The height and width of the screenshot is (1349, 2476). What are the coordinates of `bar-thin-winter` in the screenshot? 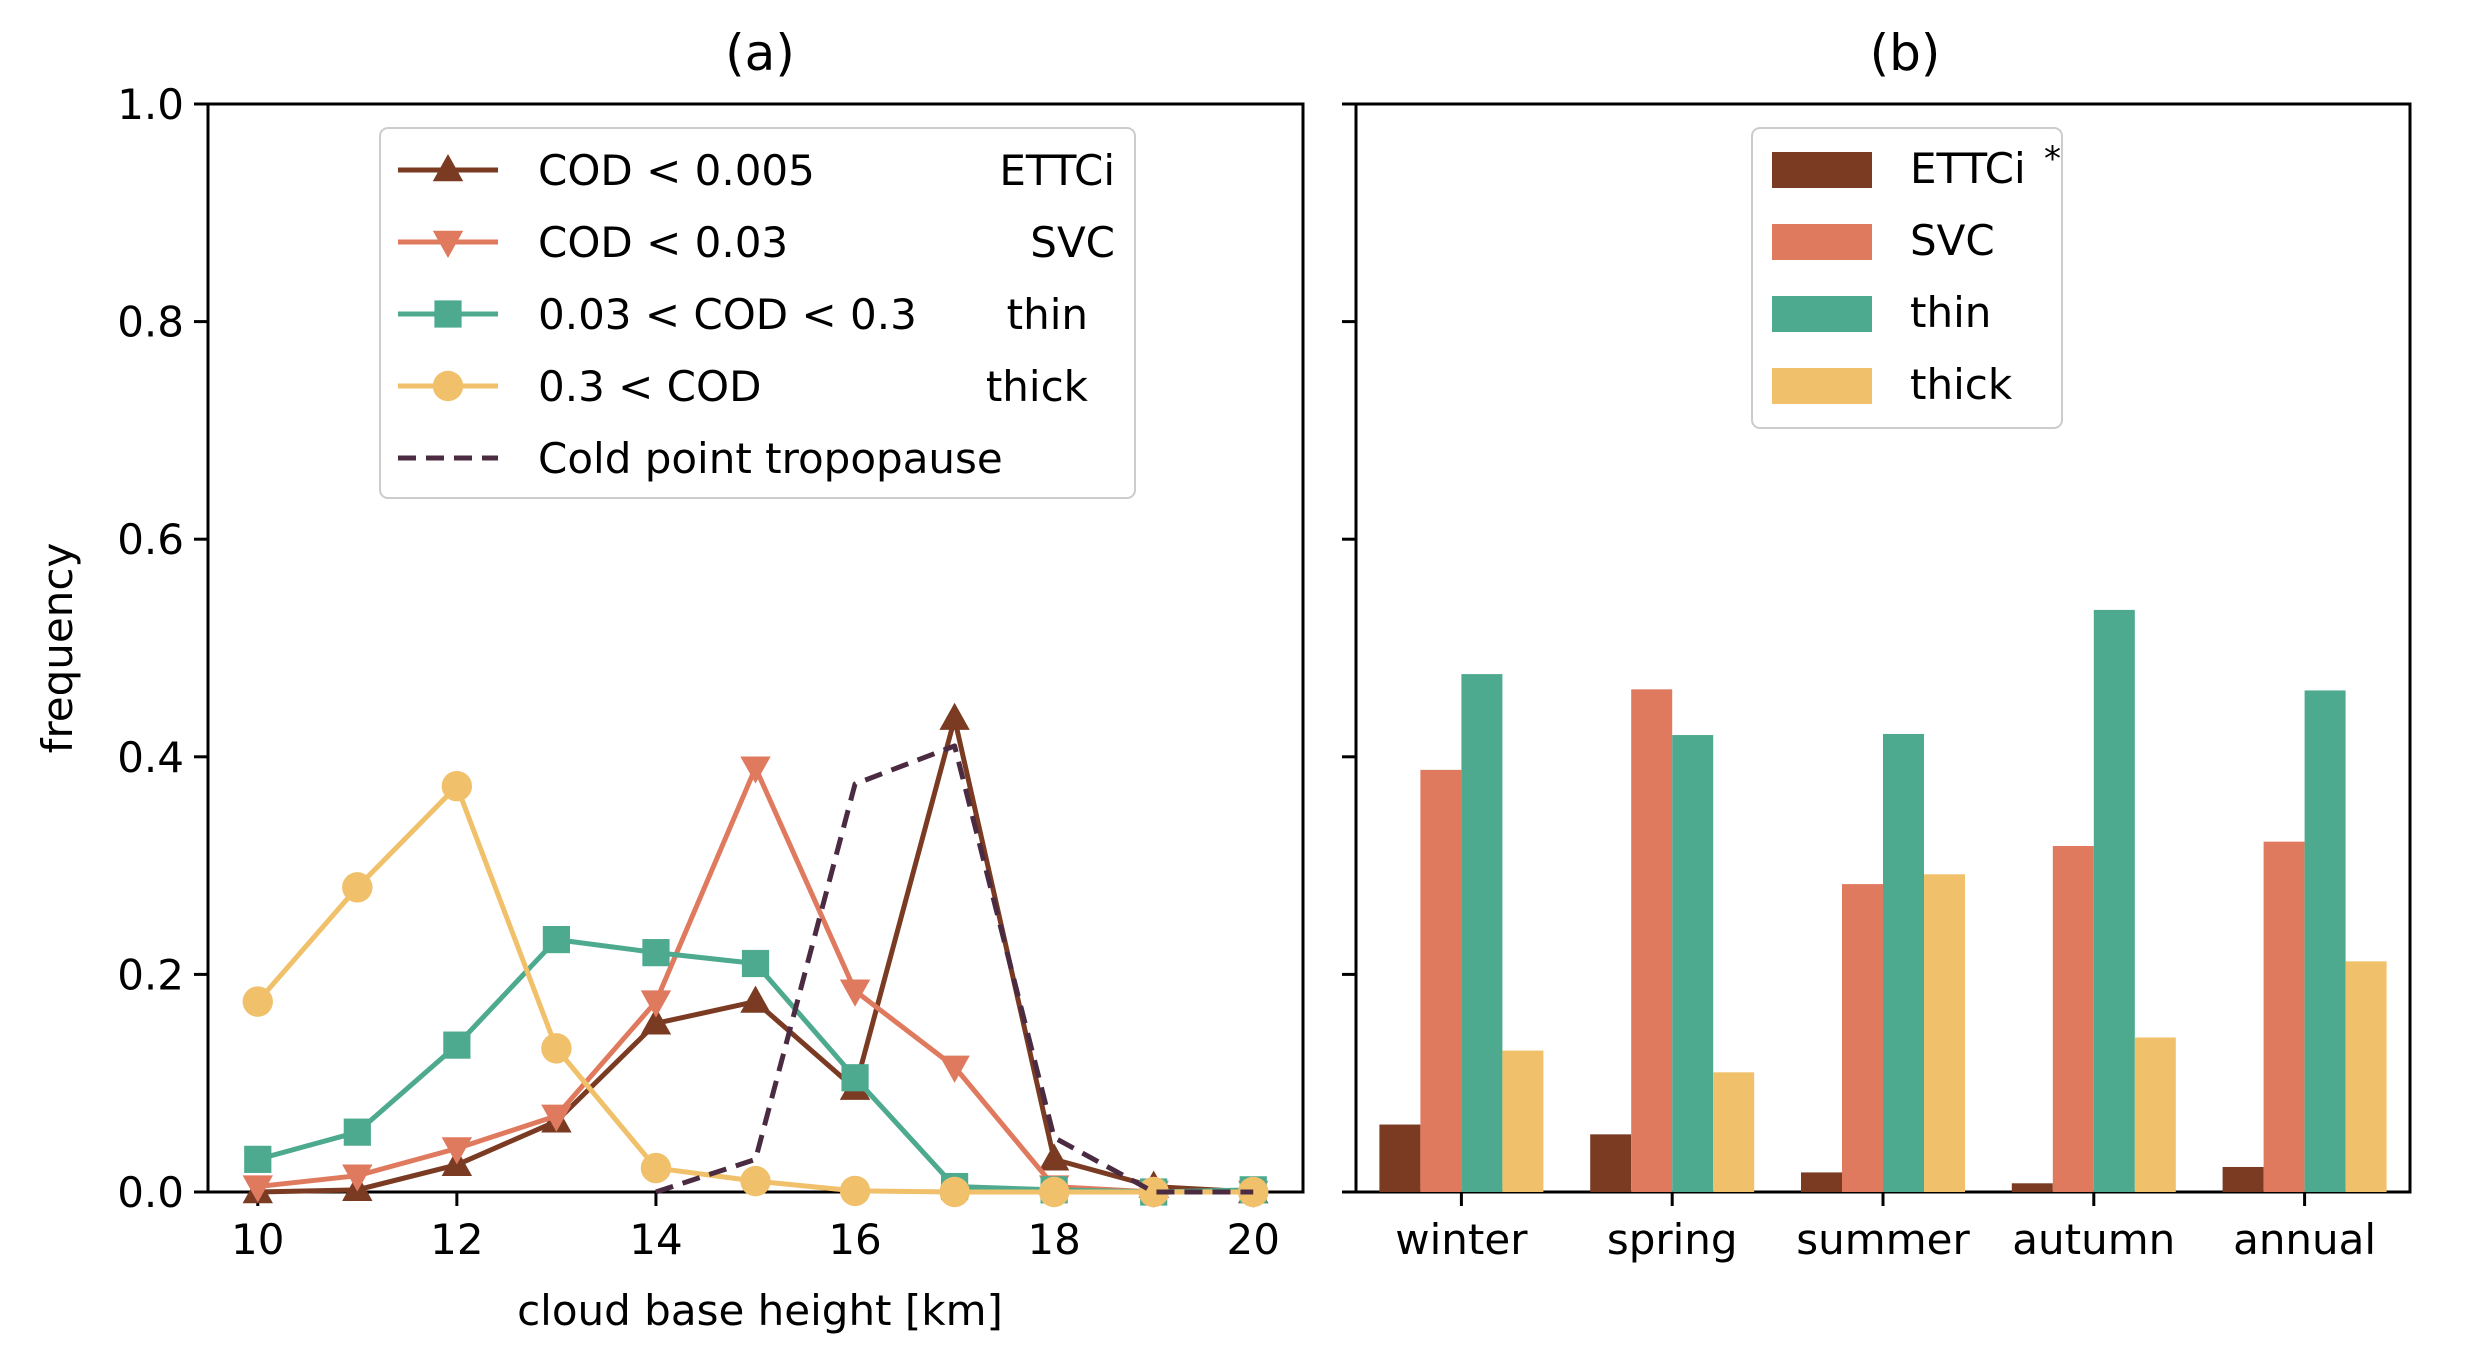 It's located at (1482, 933).